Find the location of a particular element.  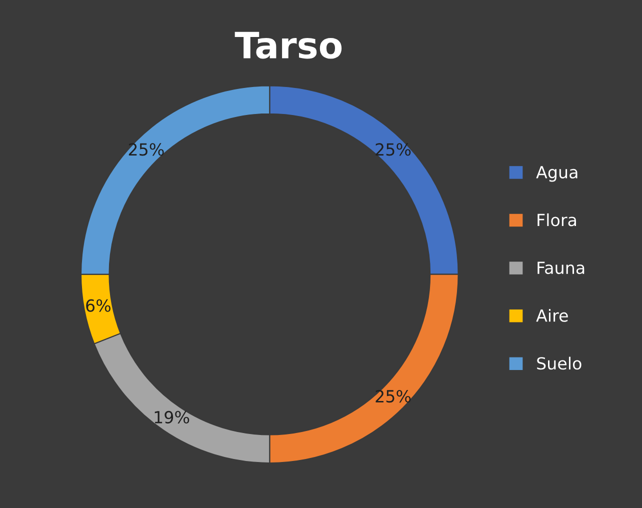

data-label: 19% is located at coordinates (172, 417).